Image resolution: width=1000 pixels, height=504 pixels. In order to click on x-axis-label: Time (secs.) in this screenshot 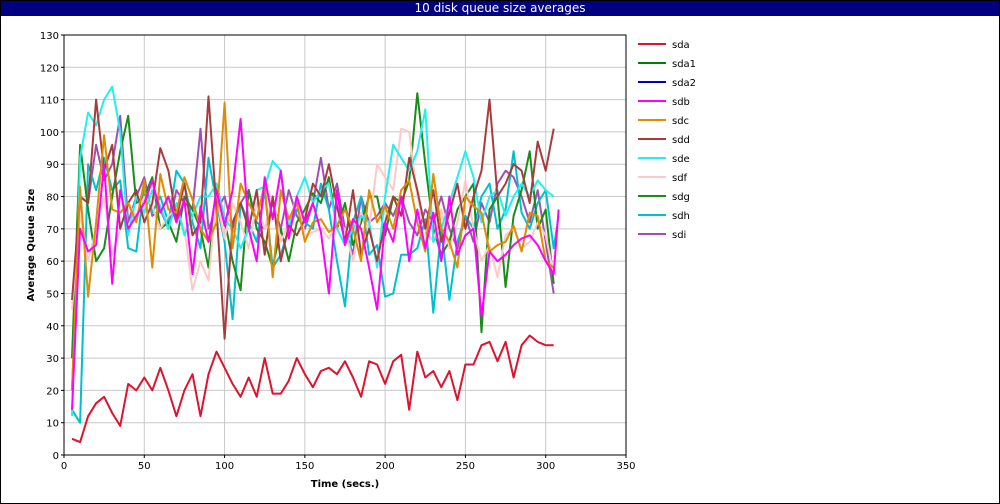, I will do `click(345, 484)`.